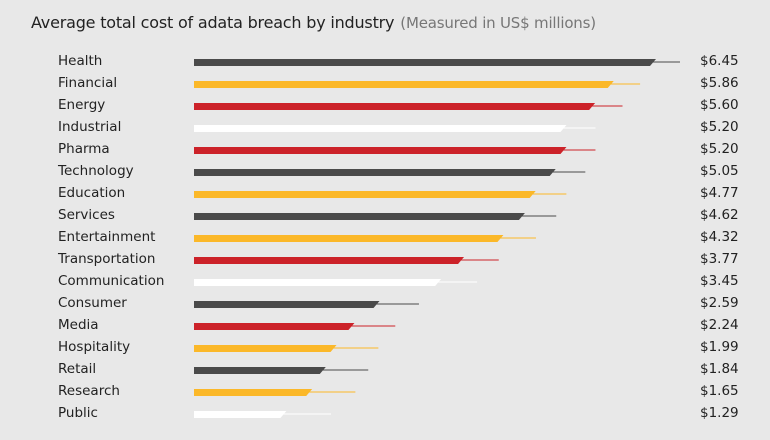 This screenshot has width=770, height=440. I want to click on category-label: Health, so click(80, 61).